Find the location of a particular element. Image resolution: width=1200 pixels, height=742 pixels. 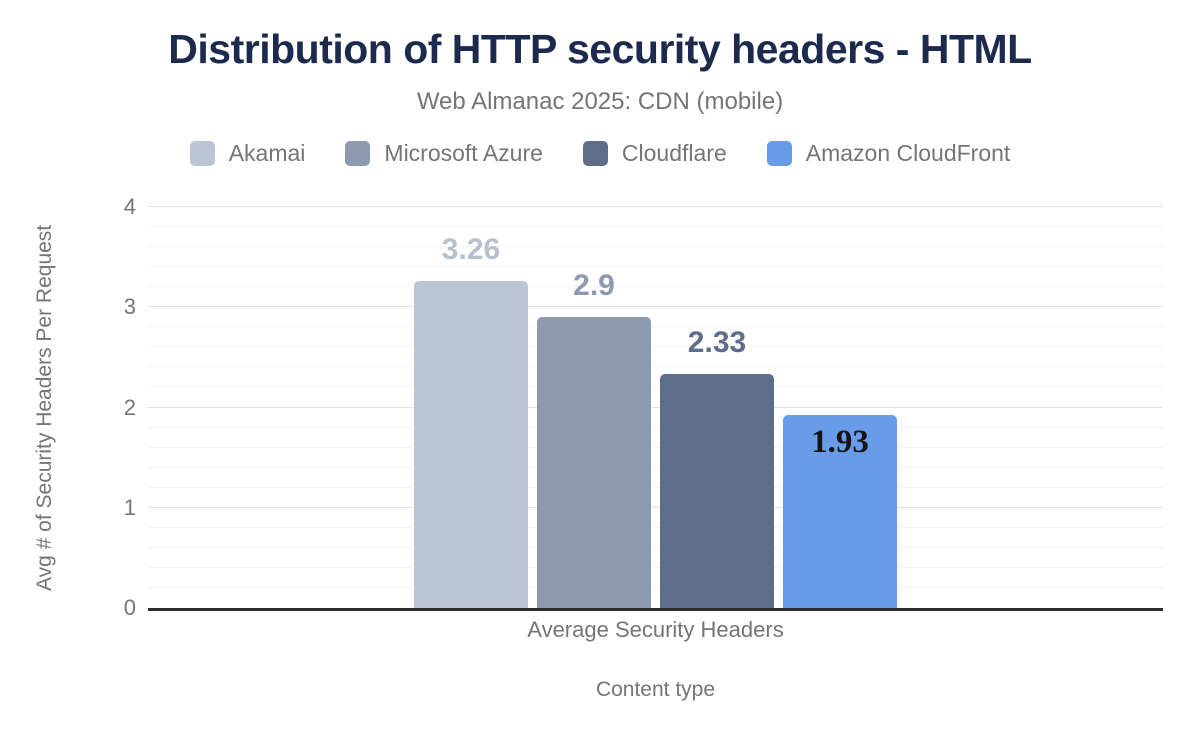

y-tick-label: 2 is located at coordinates (129, 407).